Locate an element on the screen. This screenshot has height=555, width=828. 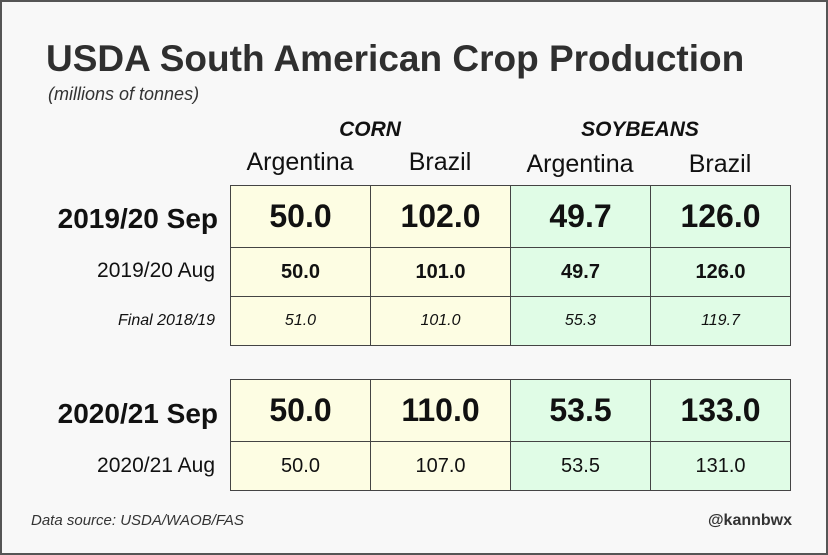
value-cell-row2-corn-brazil: 101.0 is located at coordinates (440, 321).